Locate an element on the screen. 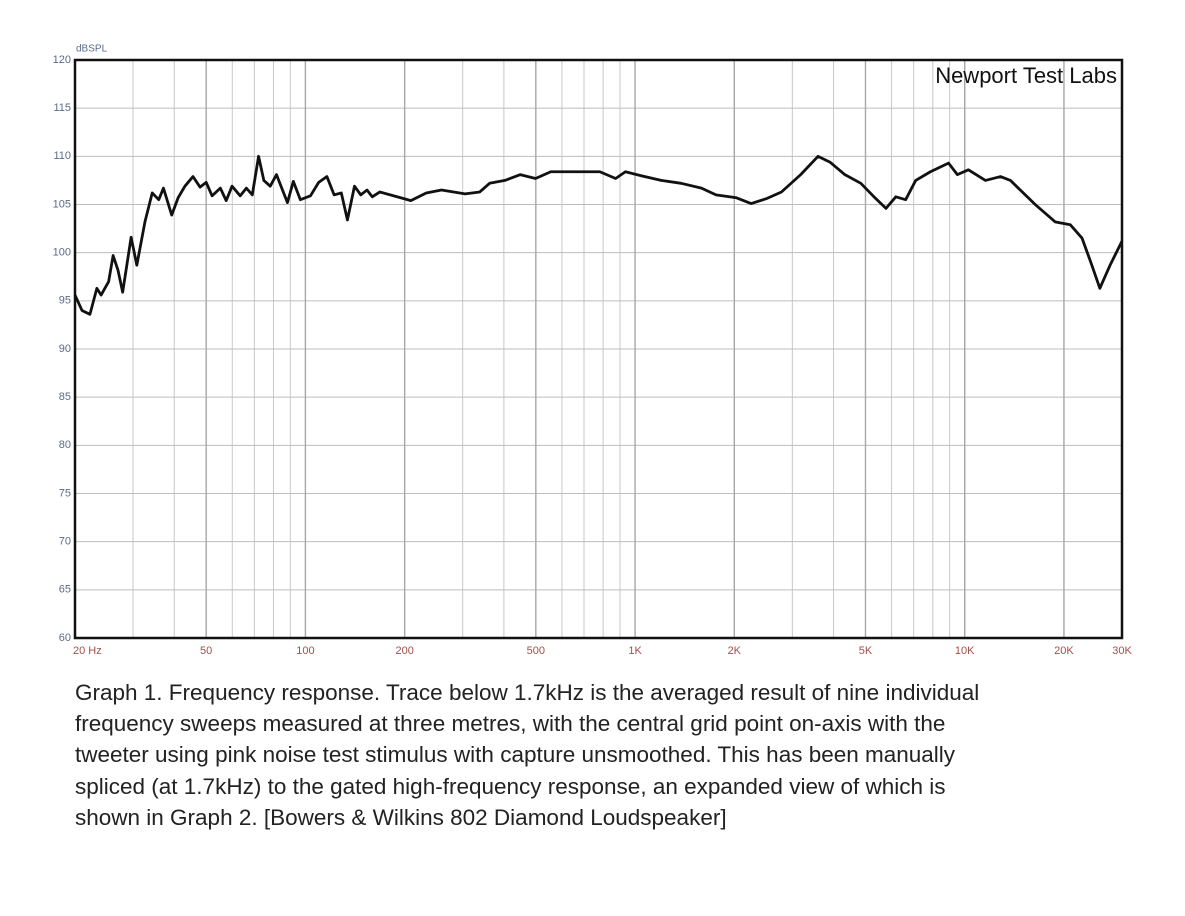  y-tick-label: 100 is located at coordinates (62, 253).